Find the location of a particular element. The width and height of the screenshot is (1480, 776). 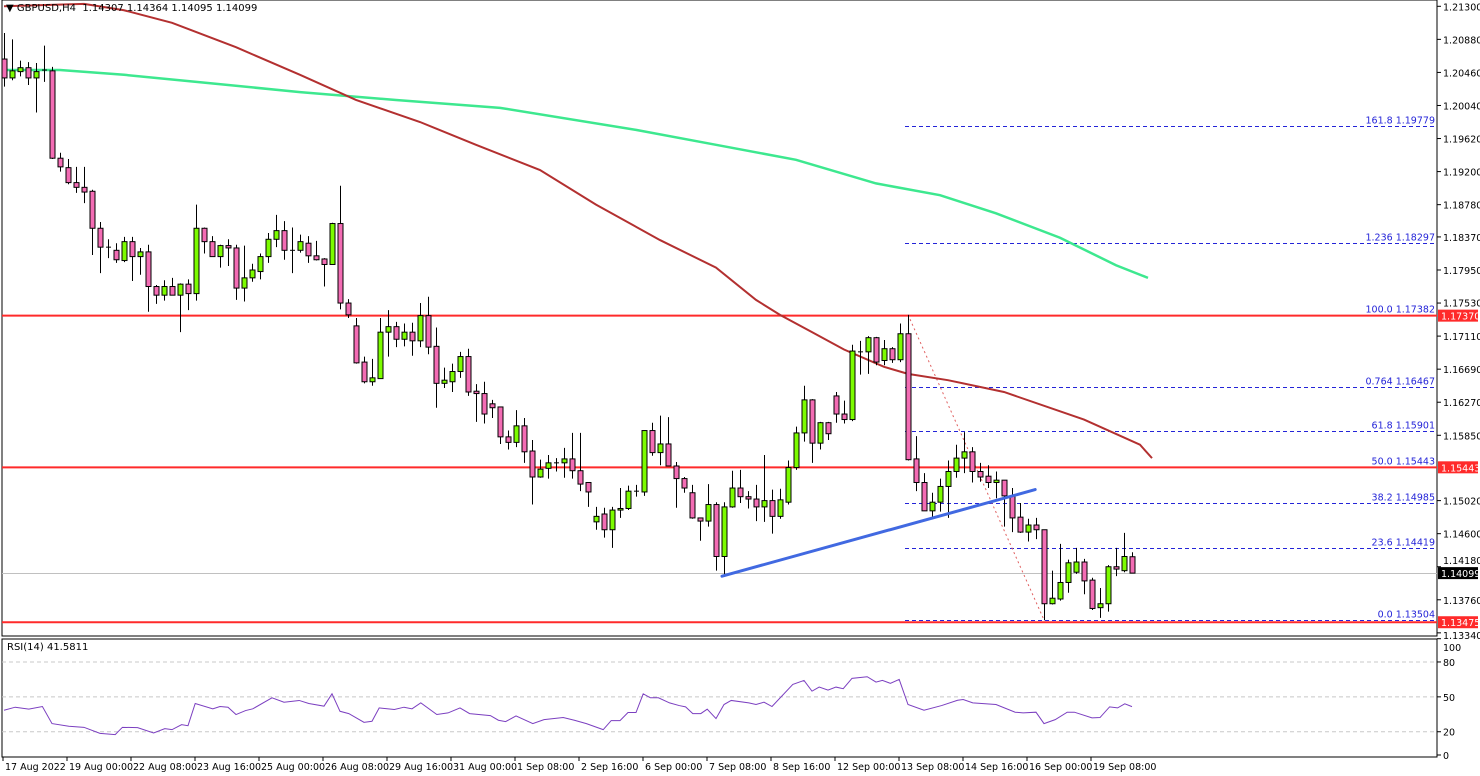

time-tick-label: 12 Sep 00:00 is located at coordinates (868, 767).